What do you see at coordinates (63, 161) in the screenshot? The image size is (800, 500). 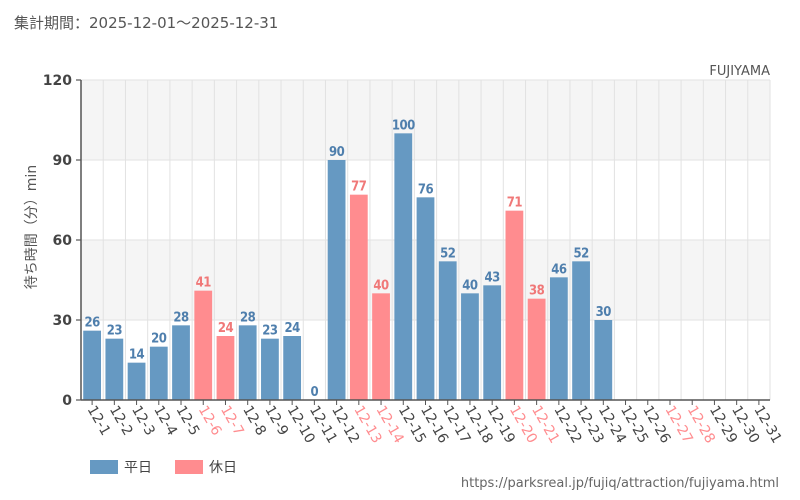 I see `y-tick-label-90: 90` at bounding box center [63, 161].